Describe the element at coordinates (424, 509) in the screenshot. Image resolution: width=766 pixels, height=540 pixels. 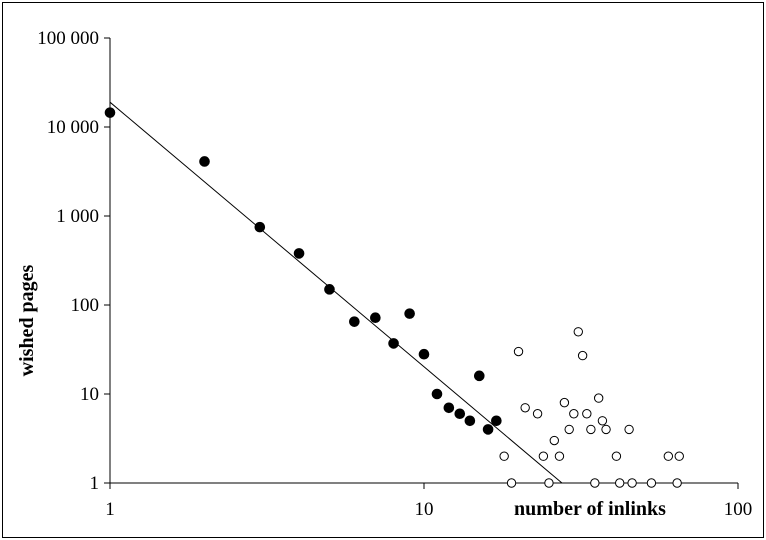
I see `x-tick-label: 10` at that location.